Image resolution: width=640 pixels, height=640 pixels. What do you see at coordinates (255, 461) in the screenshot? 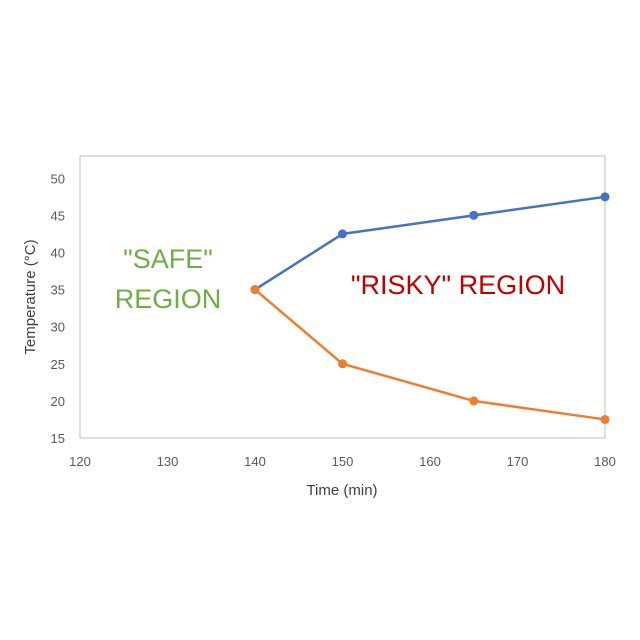
I see `x-tick-label: 140` at bounding box center [255, 461].